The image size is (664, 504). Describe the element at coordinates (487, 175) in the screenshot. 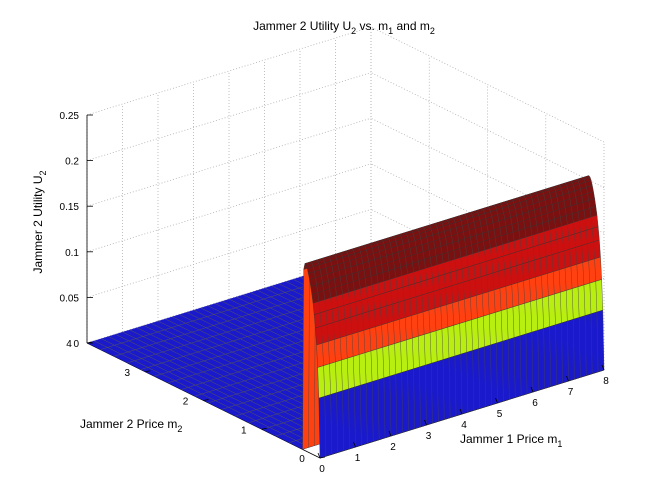

I see `grid-line` at that location.